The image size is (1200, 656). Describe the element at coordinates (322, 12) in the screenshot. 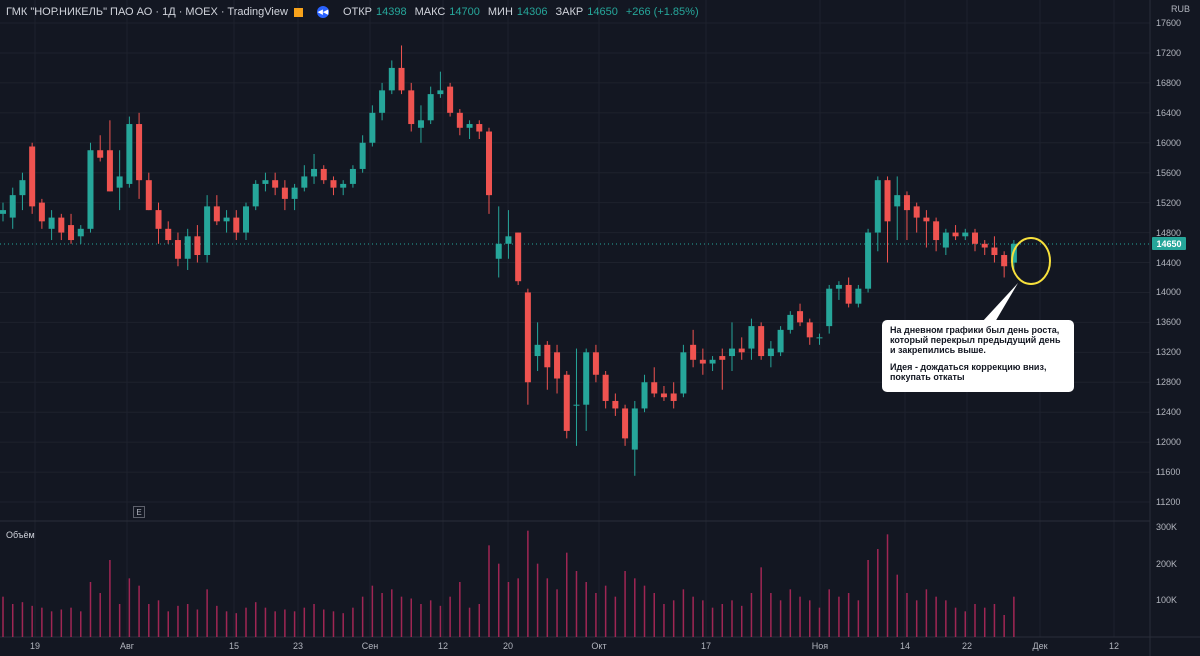

I see `rewind-icon: ◀◀` at that location.